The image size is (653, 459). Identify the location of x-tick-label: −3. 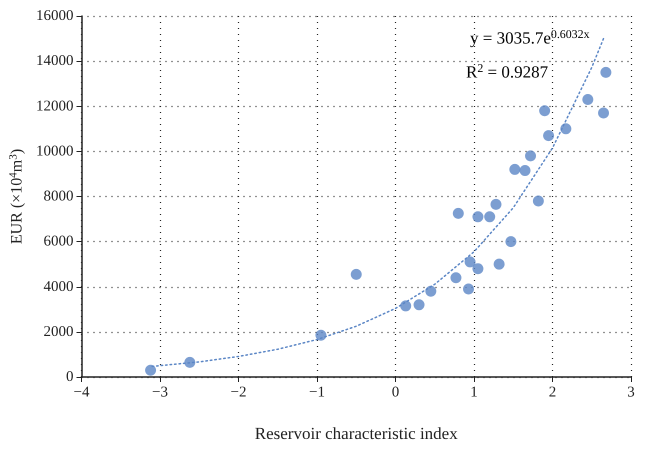
(160, 392).